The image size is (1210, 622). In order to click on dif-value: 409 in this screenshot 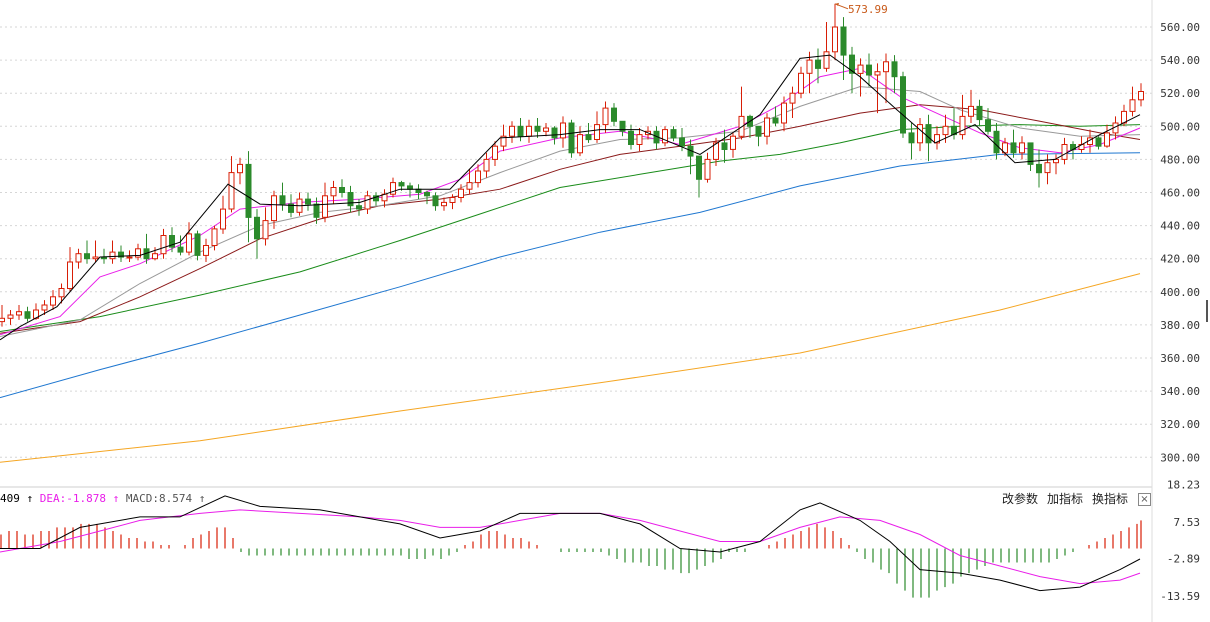, I will do `click(10, 498)`.